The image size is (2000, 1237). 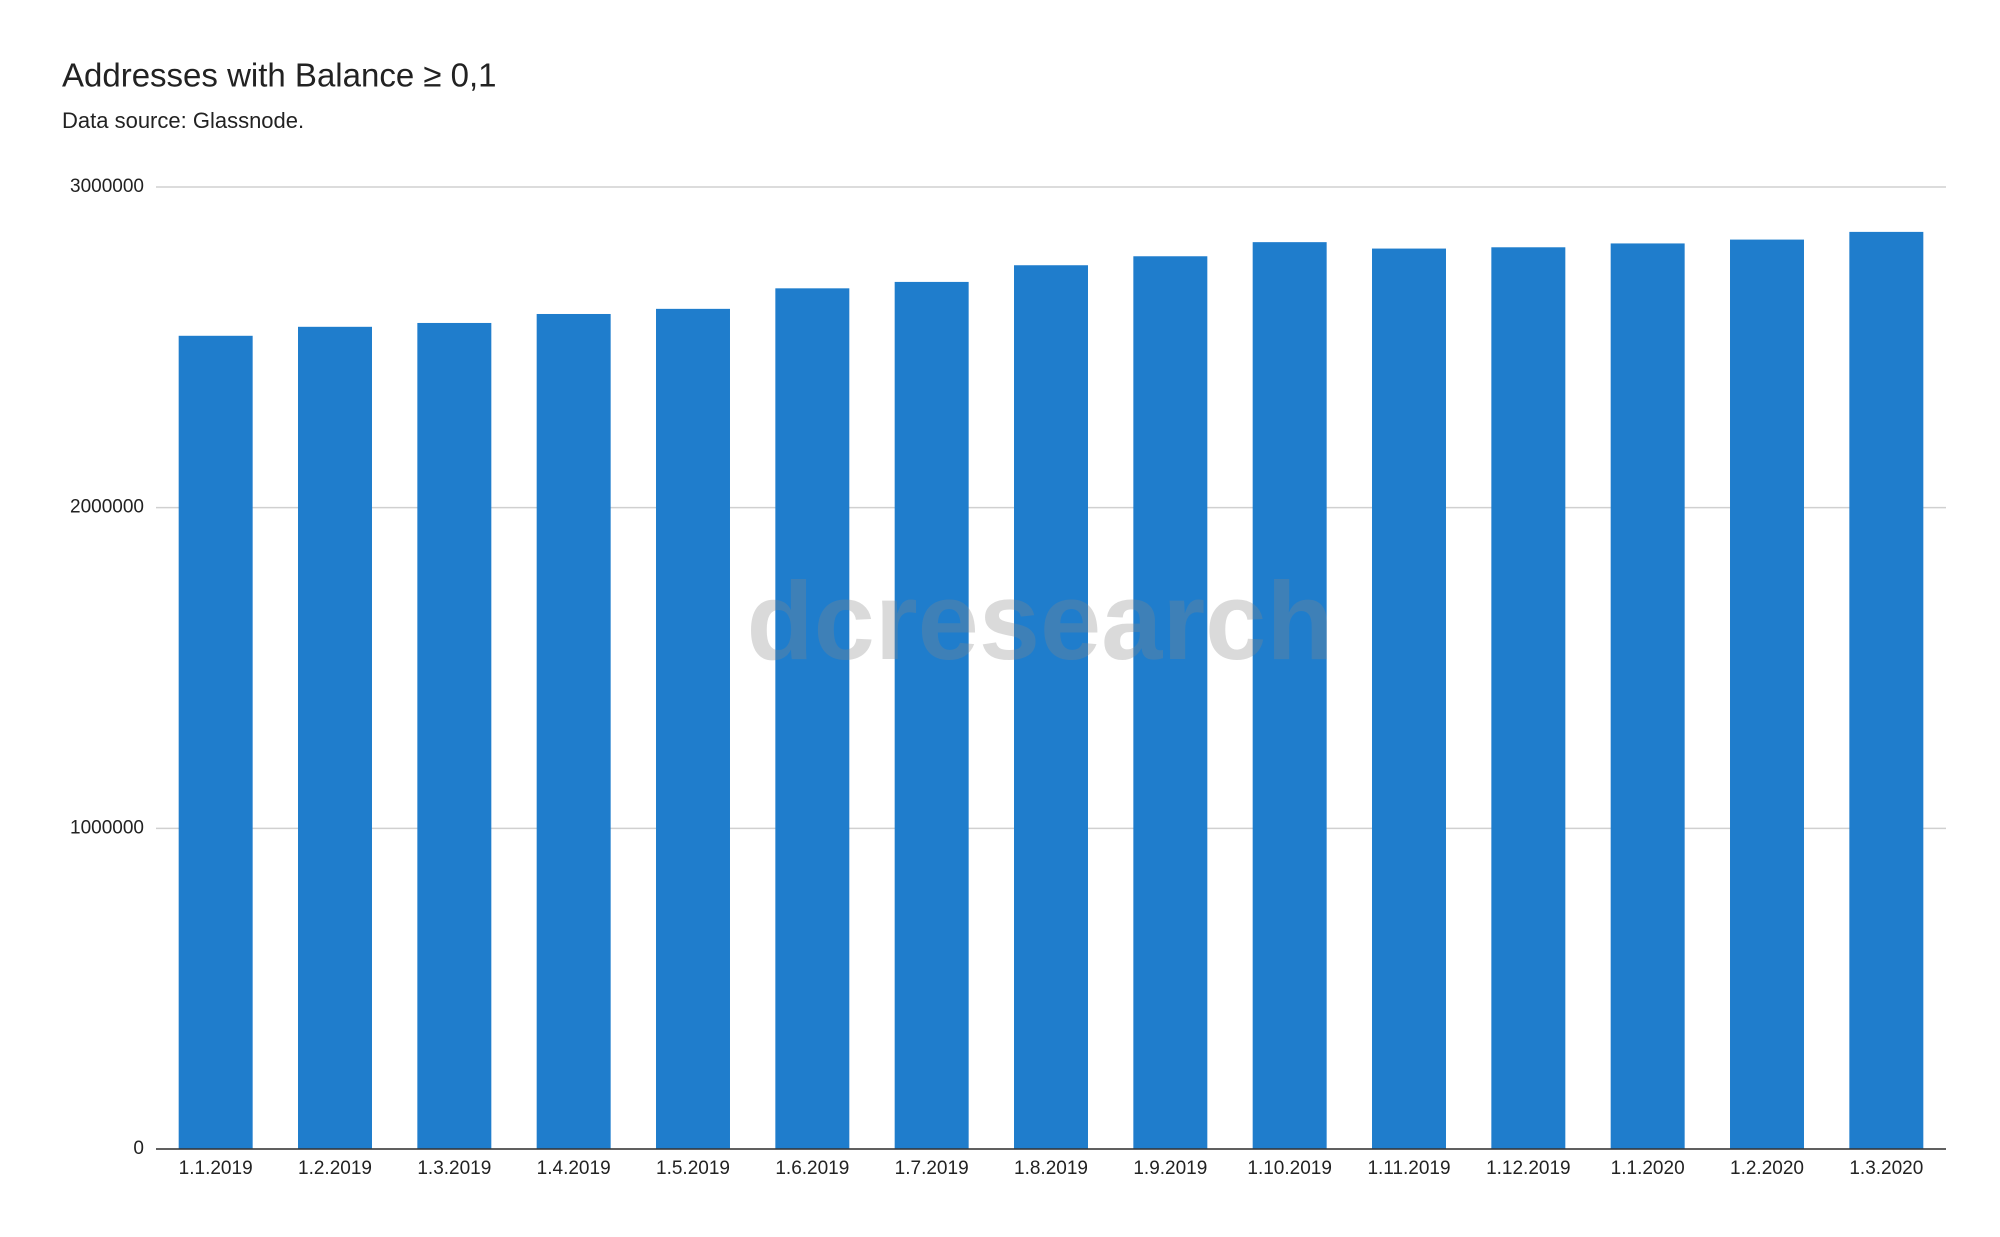 I want to click on x-tick-label: 1.1.2019, so click(x=216, y=1168).